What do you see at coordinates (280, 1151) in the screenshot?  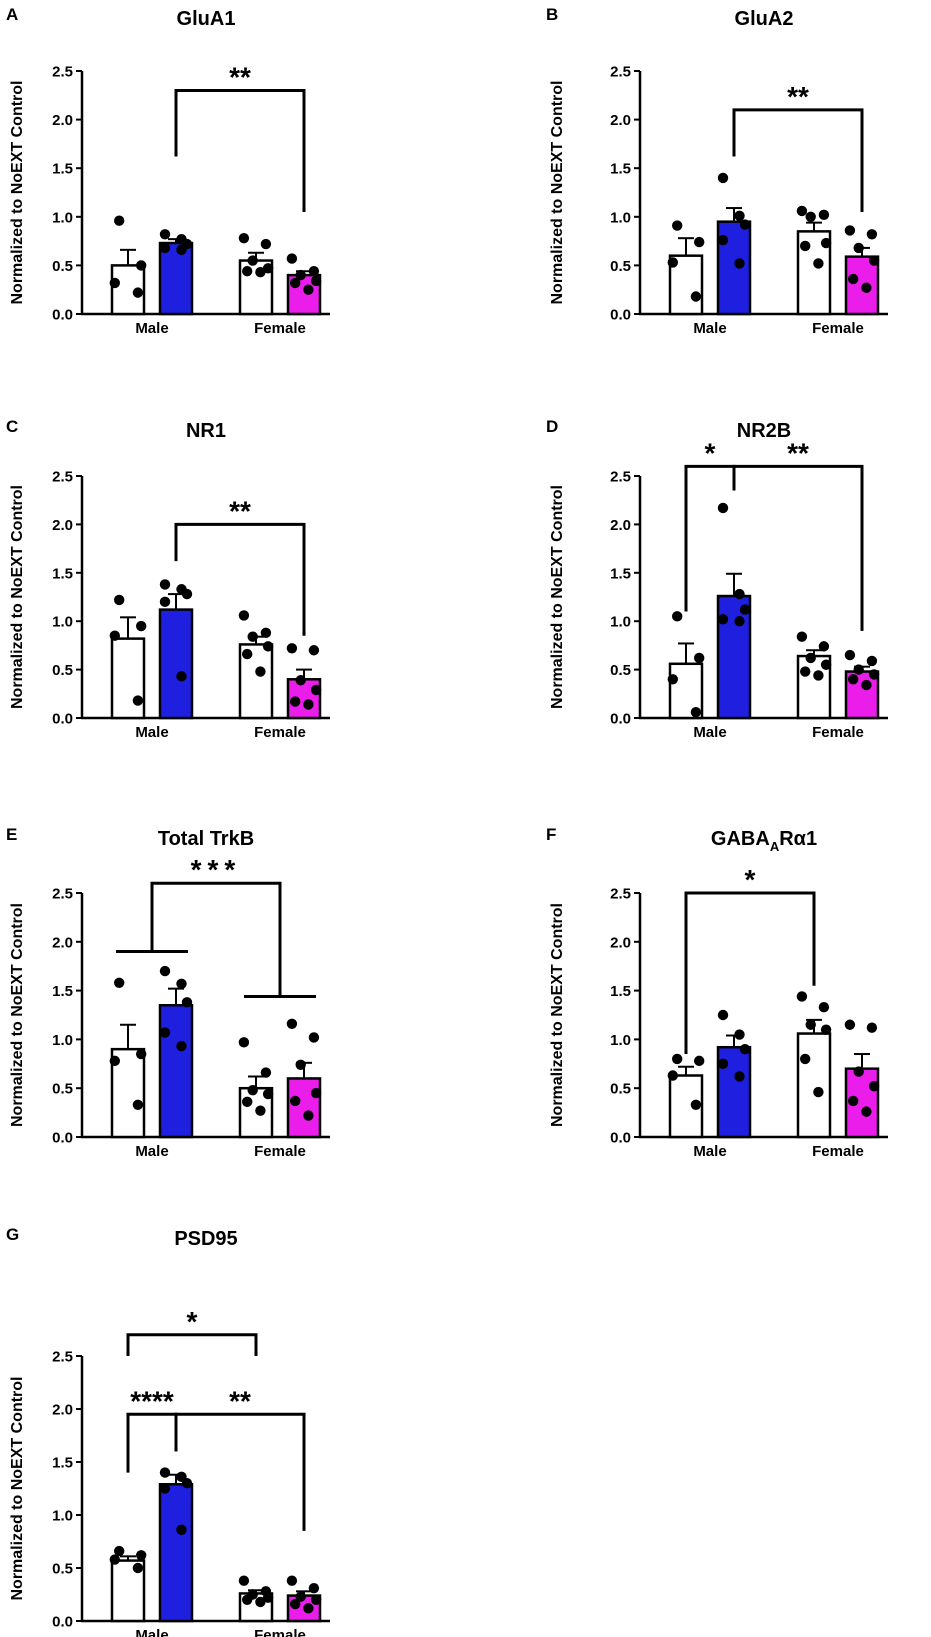 I see `x-category-label: Female` at bounding box center [280, 1151].